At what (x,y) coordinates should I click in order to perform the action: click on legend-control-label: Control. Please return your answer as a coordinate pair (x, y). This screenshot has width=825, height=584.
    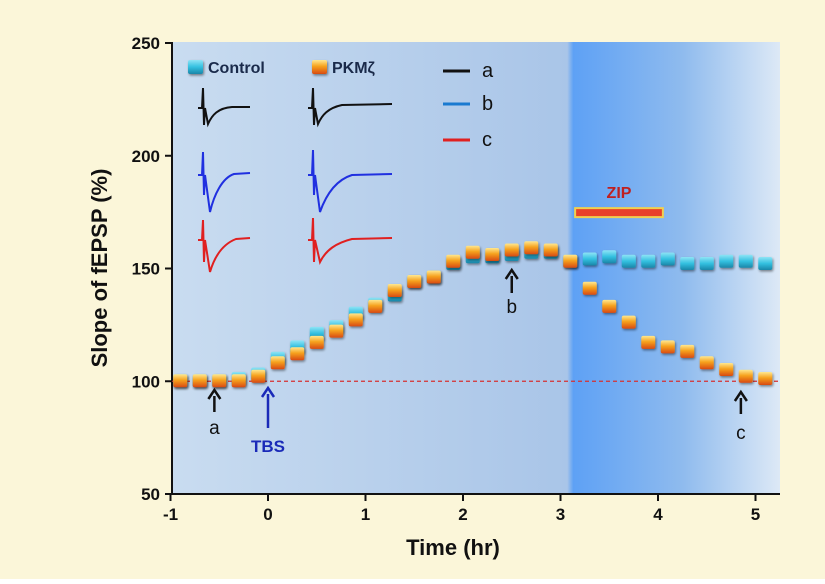
    Looking at the image, I should click on (236, 68).